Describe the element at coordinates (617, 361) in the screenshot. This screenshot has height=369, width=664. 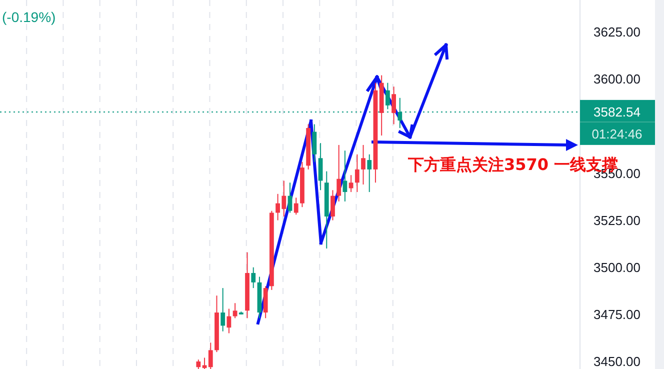
I see `y-tick-label: 3450.00` at that location.